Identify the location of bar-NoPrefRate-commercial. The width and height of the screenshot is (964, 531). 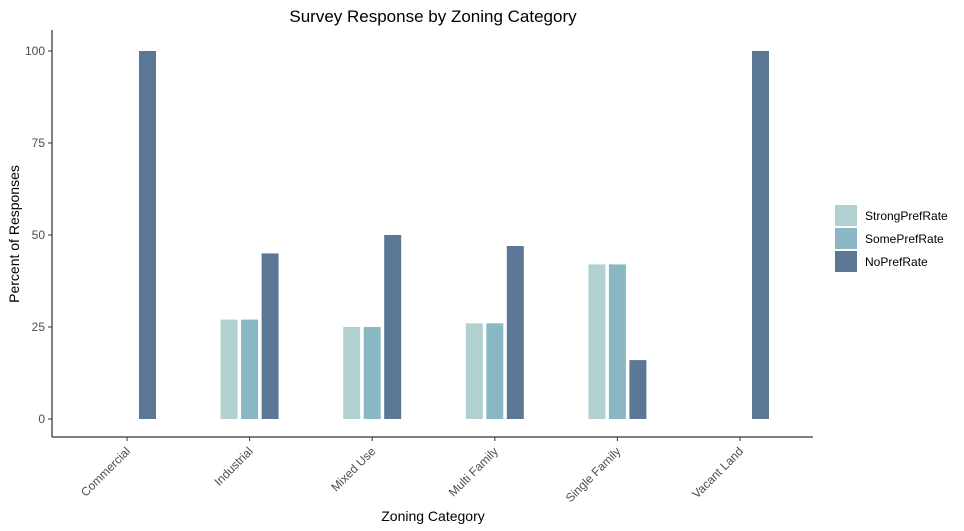
(147, 235).